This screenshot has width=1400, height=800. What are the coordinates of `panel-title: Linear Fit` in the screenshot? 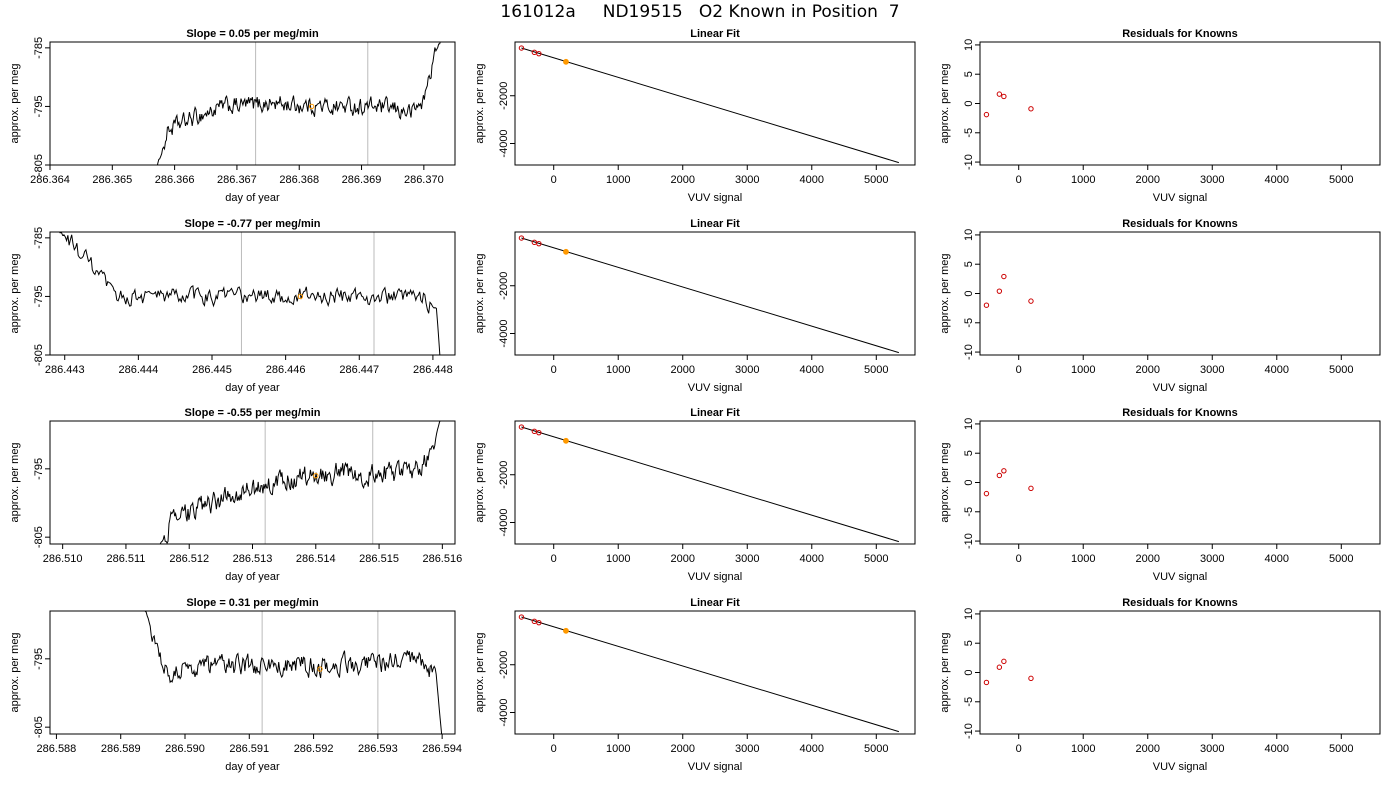 It's located at (715, 224).